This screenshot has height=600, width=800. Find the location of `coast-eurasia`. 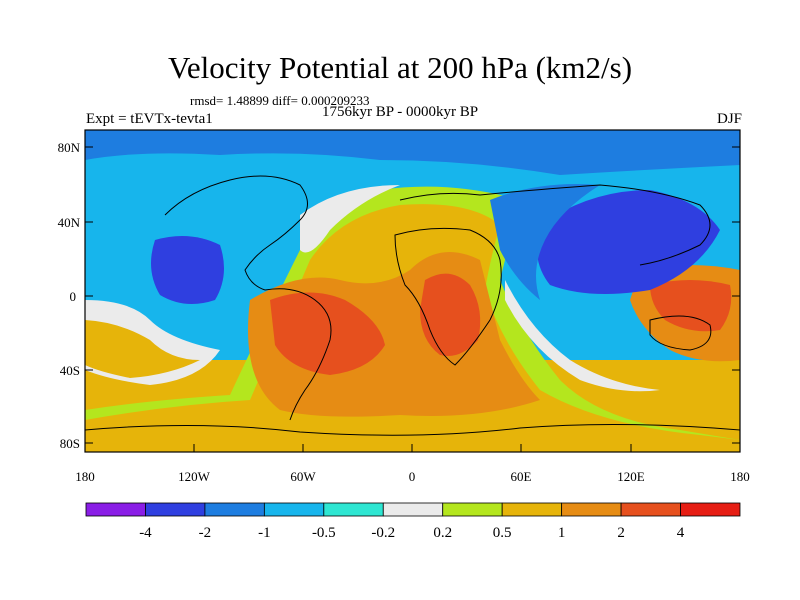

coast-eurasia is located at coordinates (555, 225).